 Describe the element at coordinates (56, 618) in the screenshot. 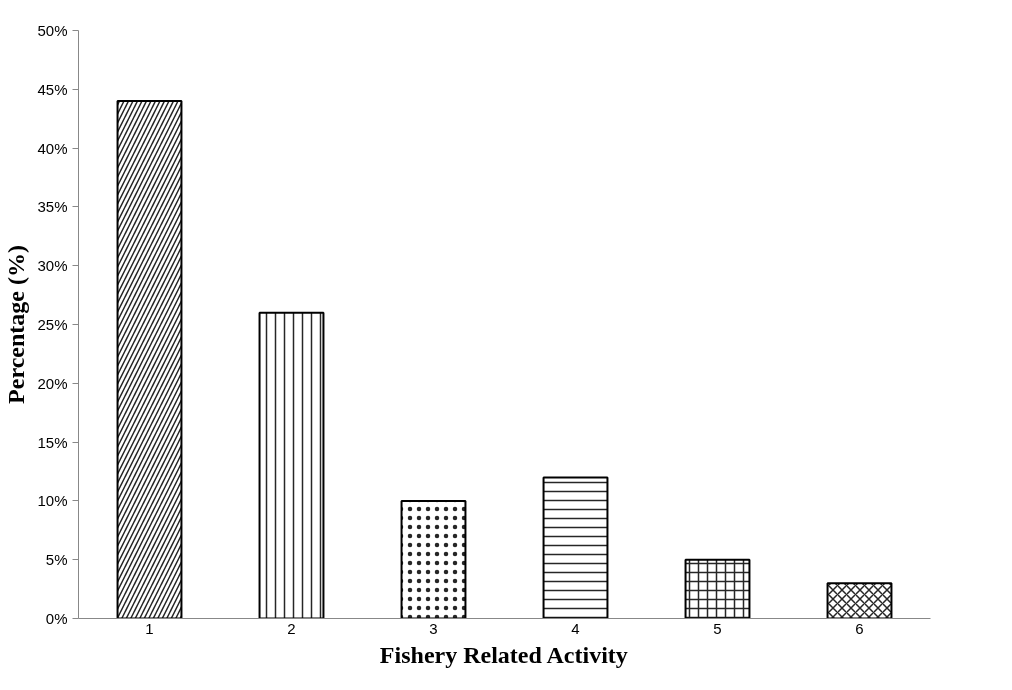

I see `y-tick-label: 0%` at that location.